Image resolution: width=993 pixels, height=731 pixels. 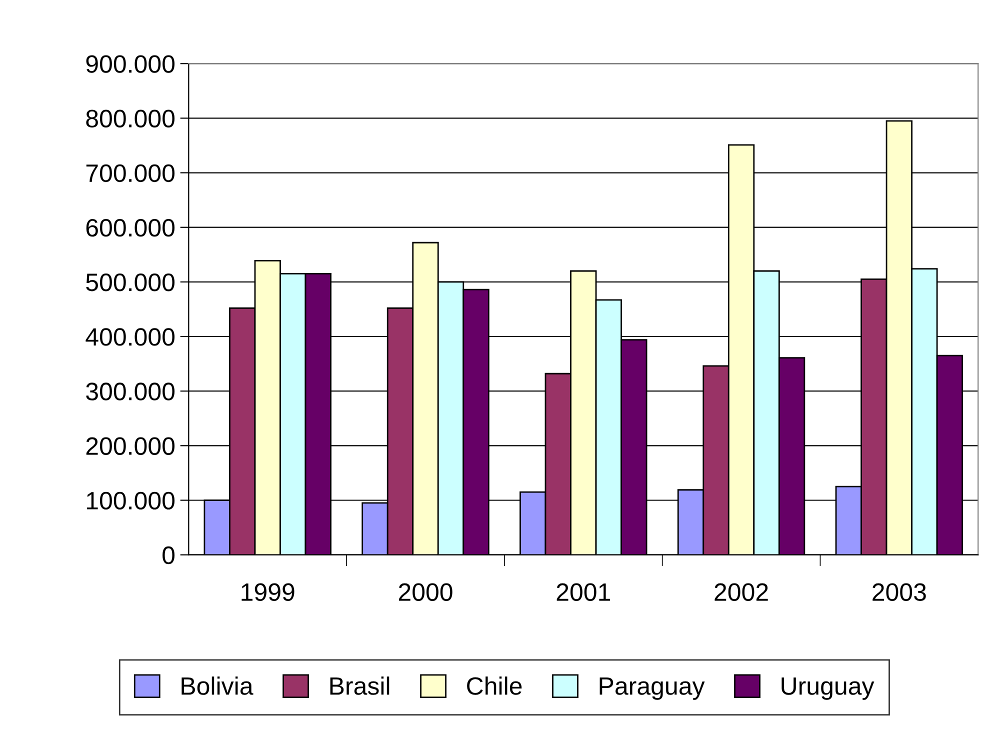 What do you see at coordinates (268, 592) in the screenshot?
I see `x-tick-label: 1999` at bounding box center [268, 592].